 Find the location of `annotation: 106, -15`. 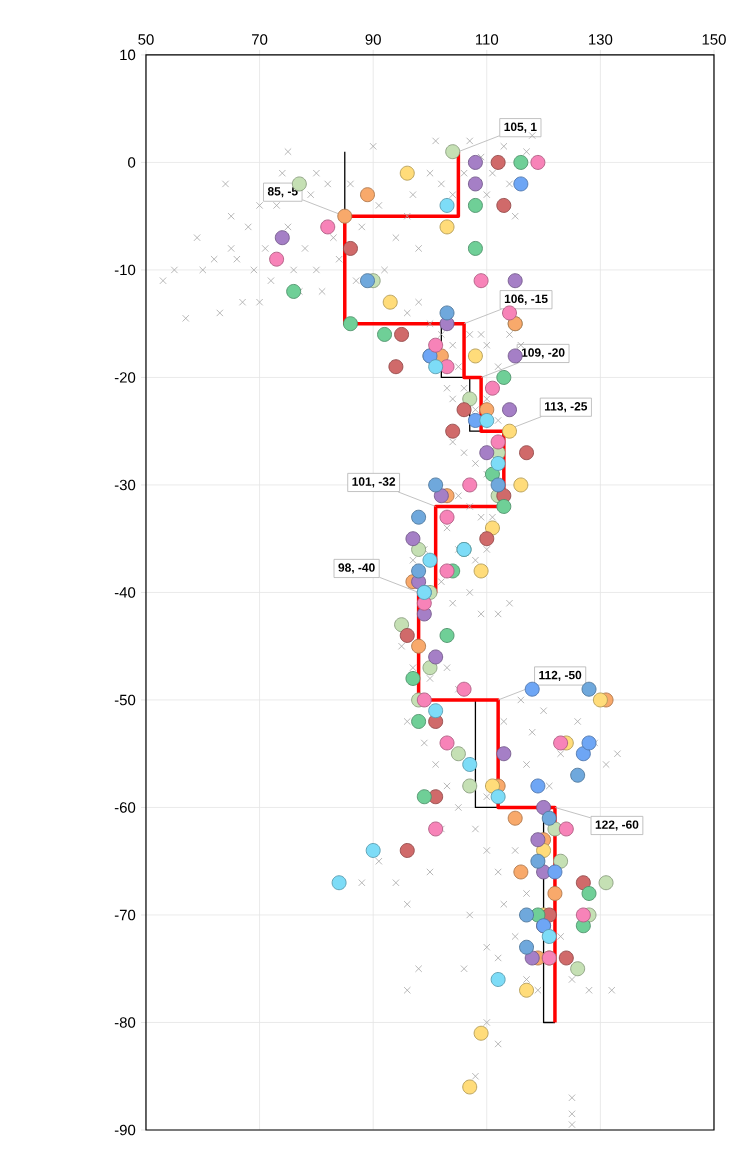

annotation: 106, -15 is located at coordinates (526, 299).